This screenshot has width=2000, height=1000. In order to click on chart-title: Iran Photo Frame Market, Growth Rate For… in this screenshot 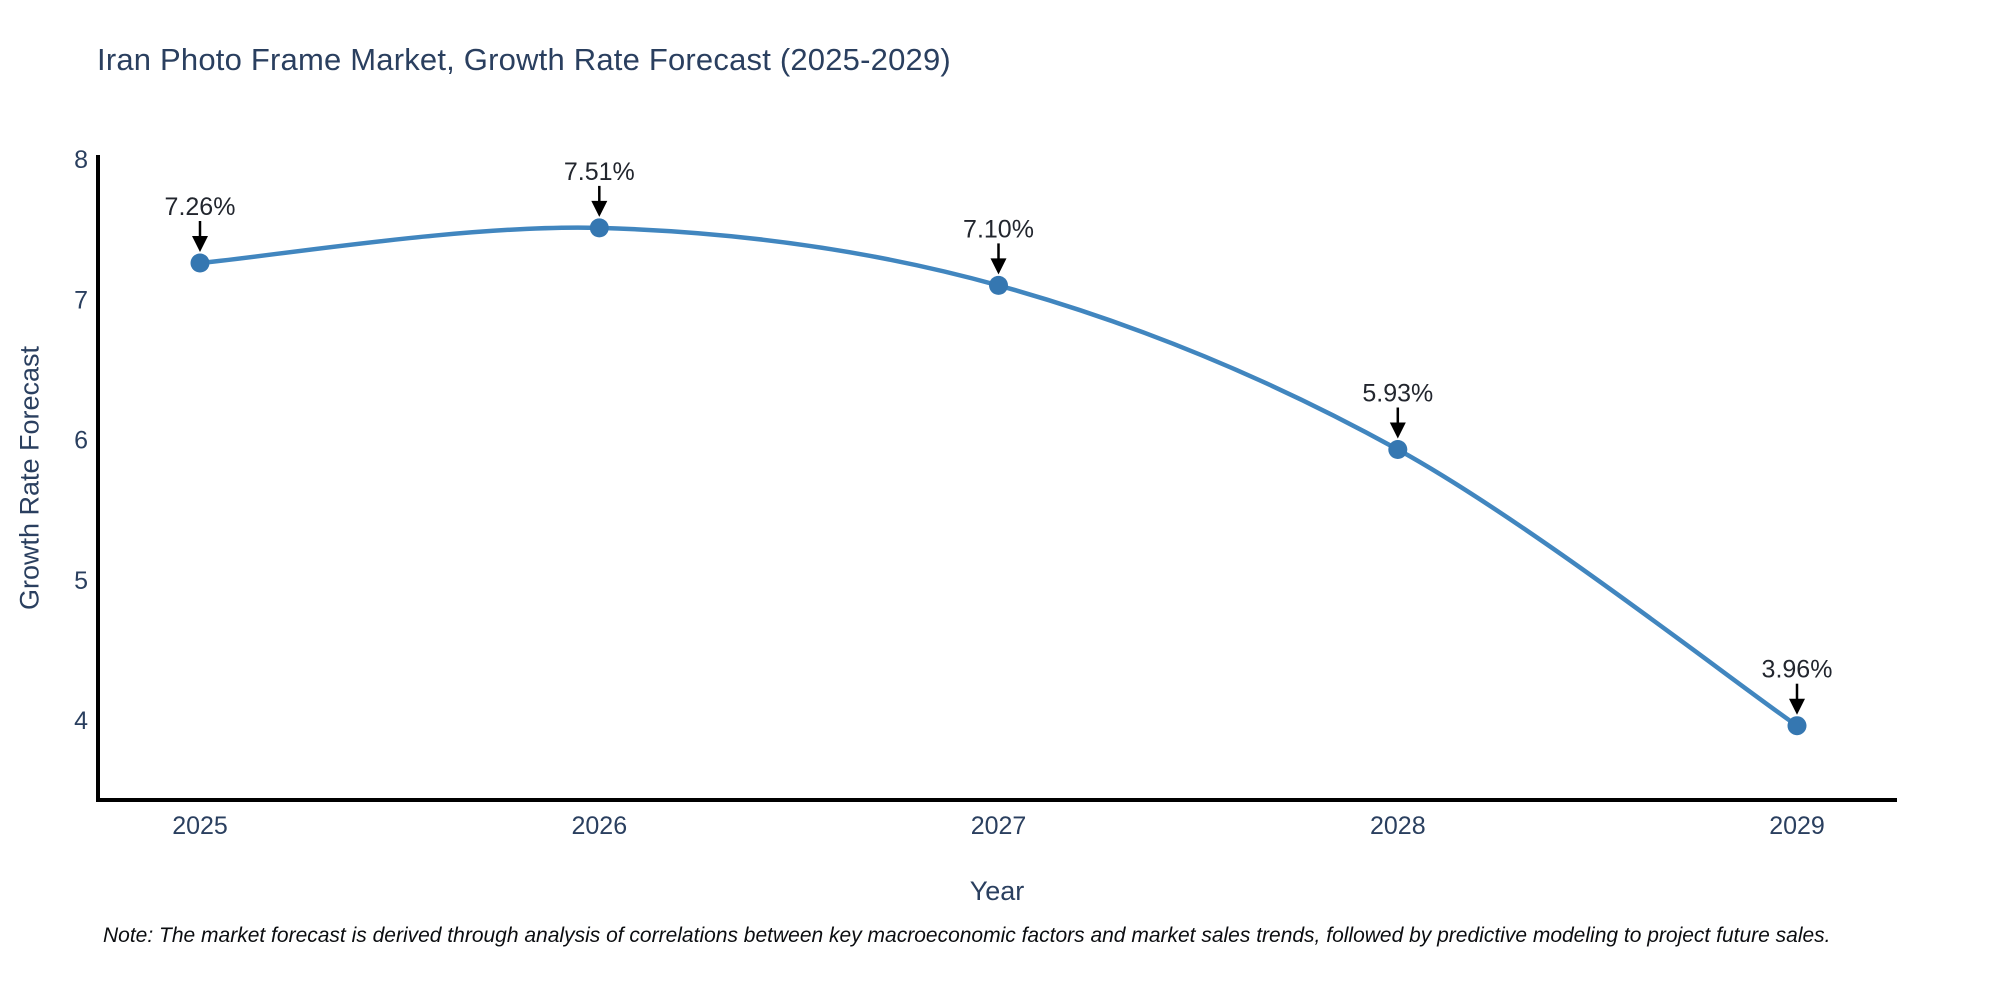, I will do `click(524, 59)`.